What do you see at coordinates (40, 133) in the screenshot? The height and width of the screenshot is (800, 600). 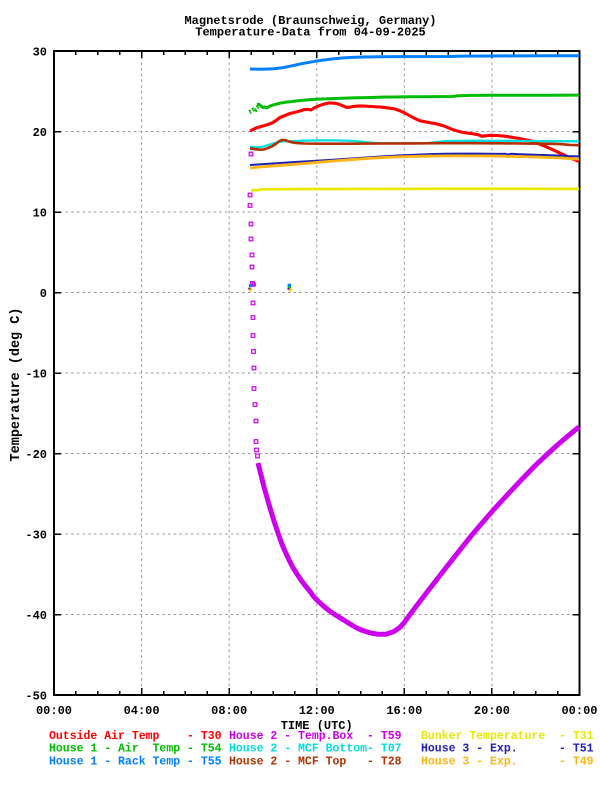 I see `svg-text: 20` at bounding box center [40, 133].